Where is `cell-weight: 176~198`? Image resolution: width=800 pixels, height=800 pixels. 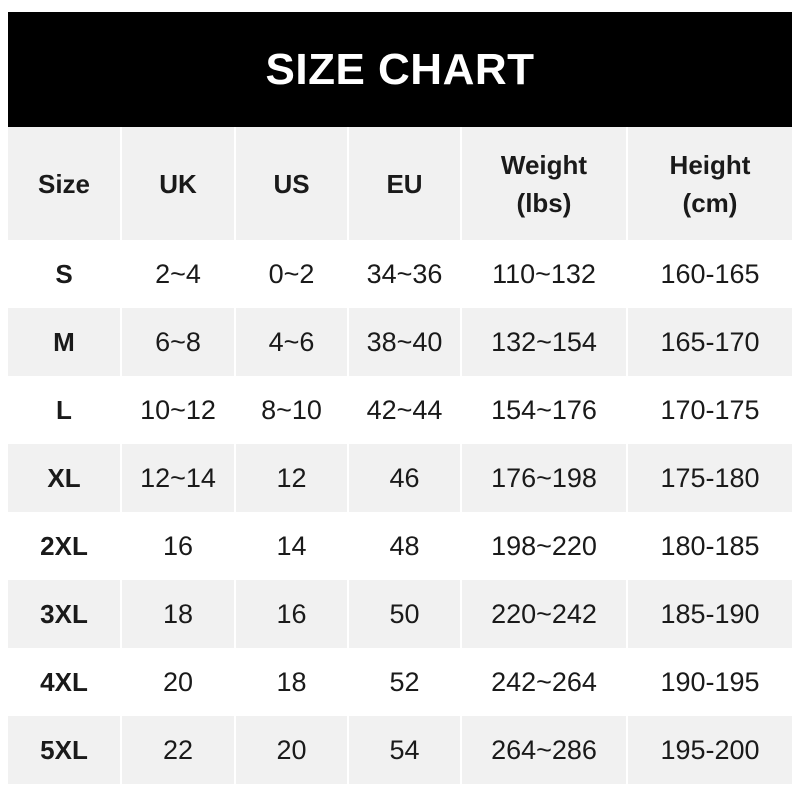 cell-weight: 176~198 is located at coordinates (543, 478).